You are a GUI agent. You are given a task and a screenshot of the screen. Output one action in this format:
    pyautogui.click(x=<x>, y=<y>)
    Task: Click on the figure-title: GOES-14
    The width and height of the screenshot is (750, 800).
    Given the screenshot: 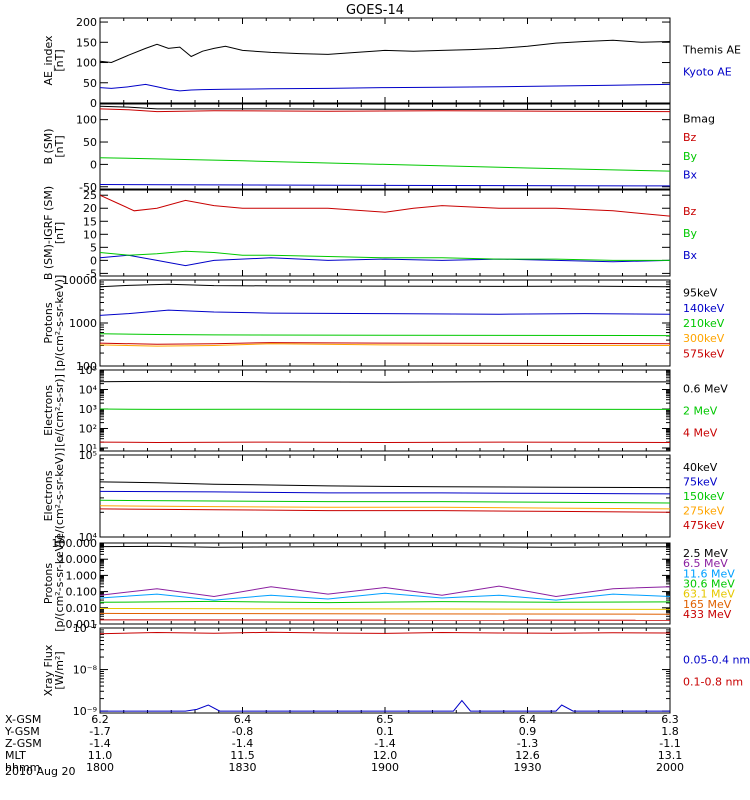 What is the action you would take?
    pyautogui.click(x=375, y=10)
    